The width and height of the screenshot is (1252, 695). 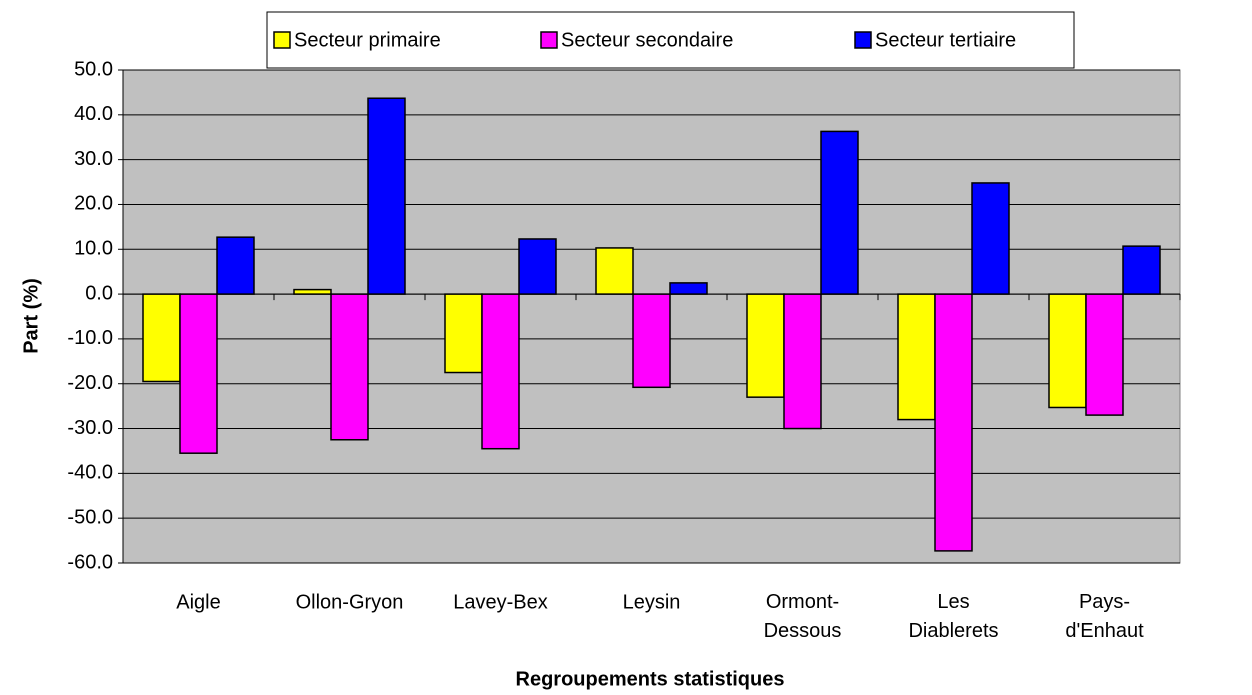 I want to click on x-axis-title: Regroupements statistiques, so click(x=650, y=679).